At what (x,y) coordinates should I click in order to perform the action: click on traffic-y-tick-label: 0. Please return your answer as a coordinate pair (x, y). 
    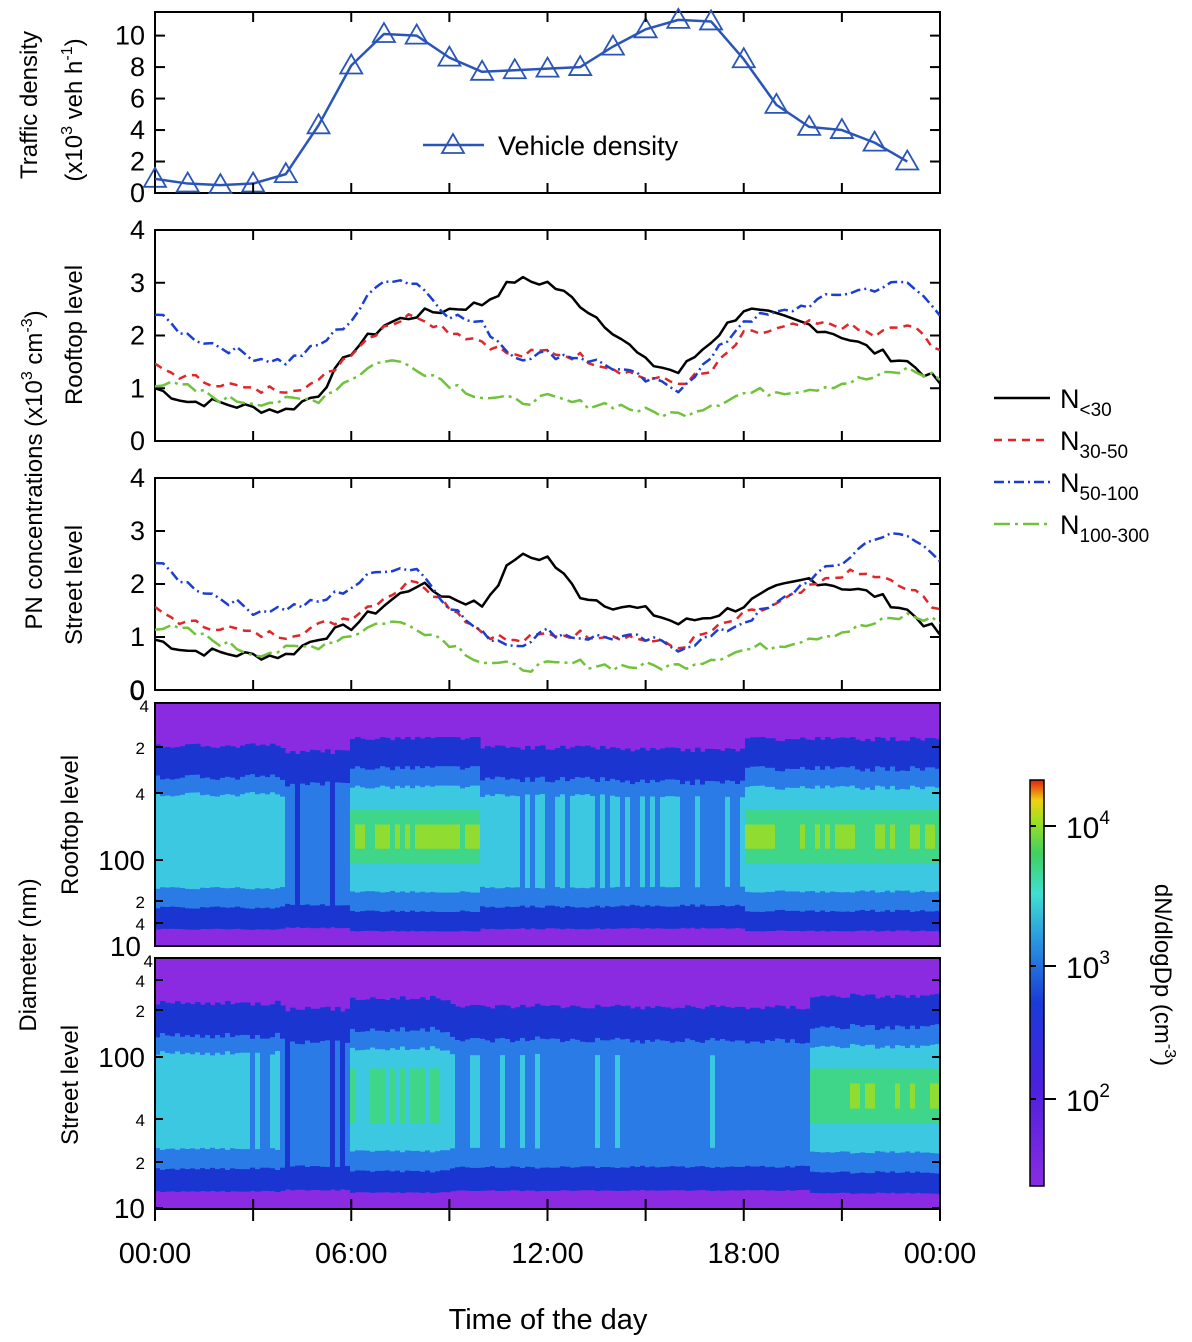
    Looking at the image, I should click on (137, 193).